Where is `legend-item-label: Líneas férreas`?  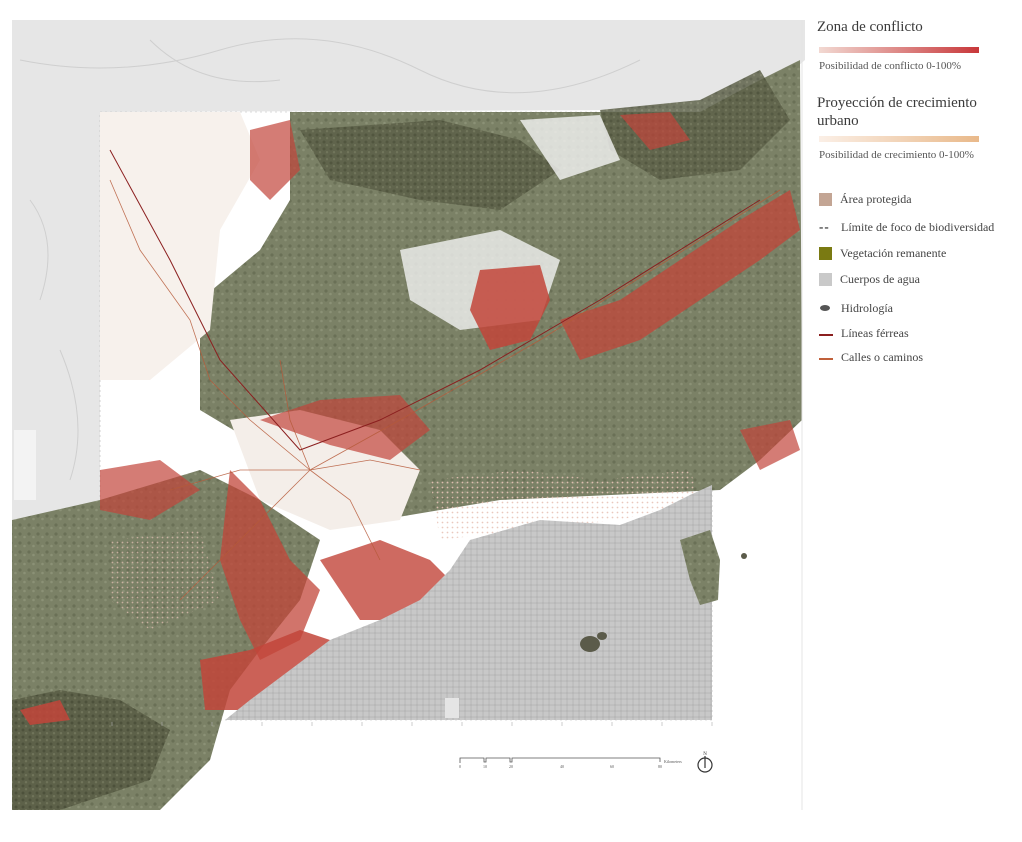 legend-item-label: Líneas férreas is located at coordinates (875, 332).